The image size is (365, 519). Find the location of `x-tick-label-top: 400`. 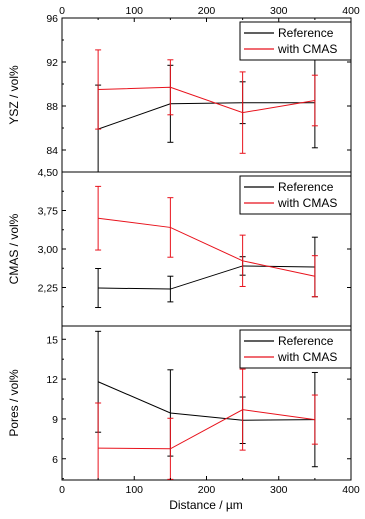

x-tick-label-top: 400 is located at coordinates (351, 11).